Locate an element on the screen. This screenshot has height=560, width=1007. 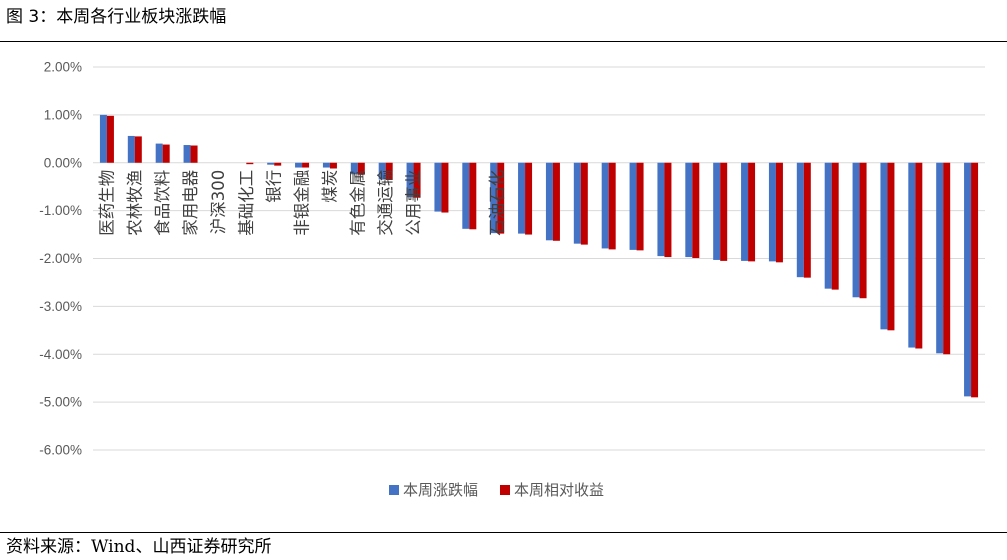
y-tick-label: 0.00% is located at coordinates (63, 162).